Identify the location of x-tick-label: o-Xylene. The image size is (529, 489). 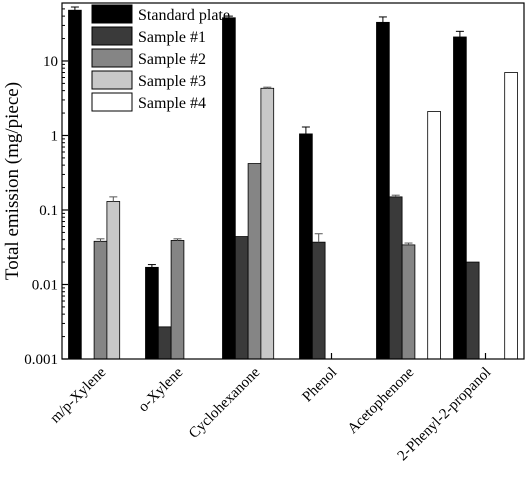
(161, 389).